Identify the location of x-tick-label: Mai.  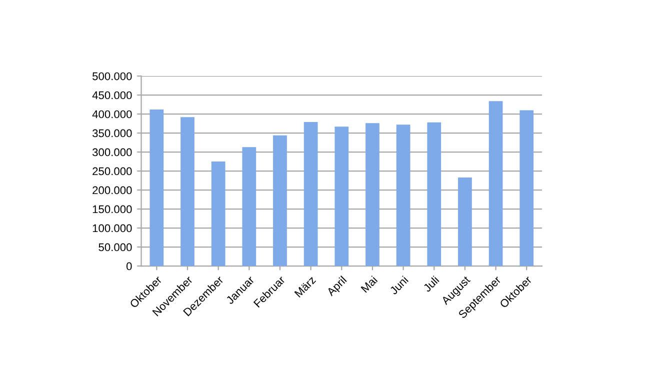
(369, 284).